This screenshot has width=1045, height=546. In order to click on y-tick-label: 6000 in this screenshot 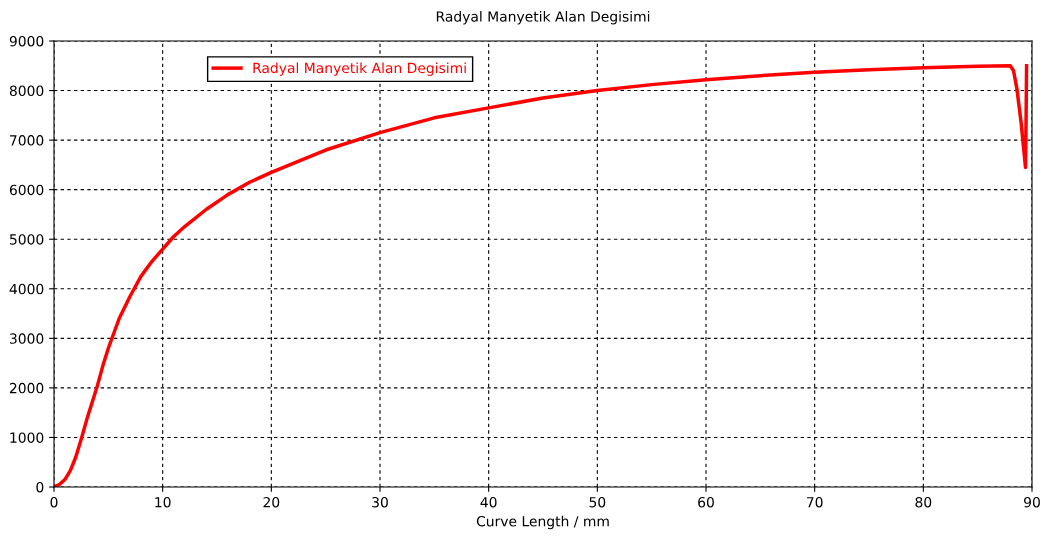, I will do `click(26, 190)`.